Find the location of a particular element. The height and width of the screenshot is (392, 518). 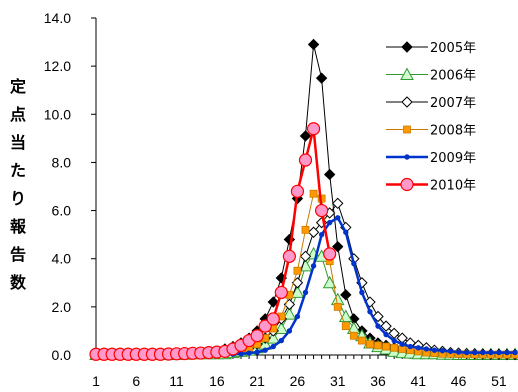

legend-item: 2010年 is located at coordinates (431, 185).